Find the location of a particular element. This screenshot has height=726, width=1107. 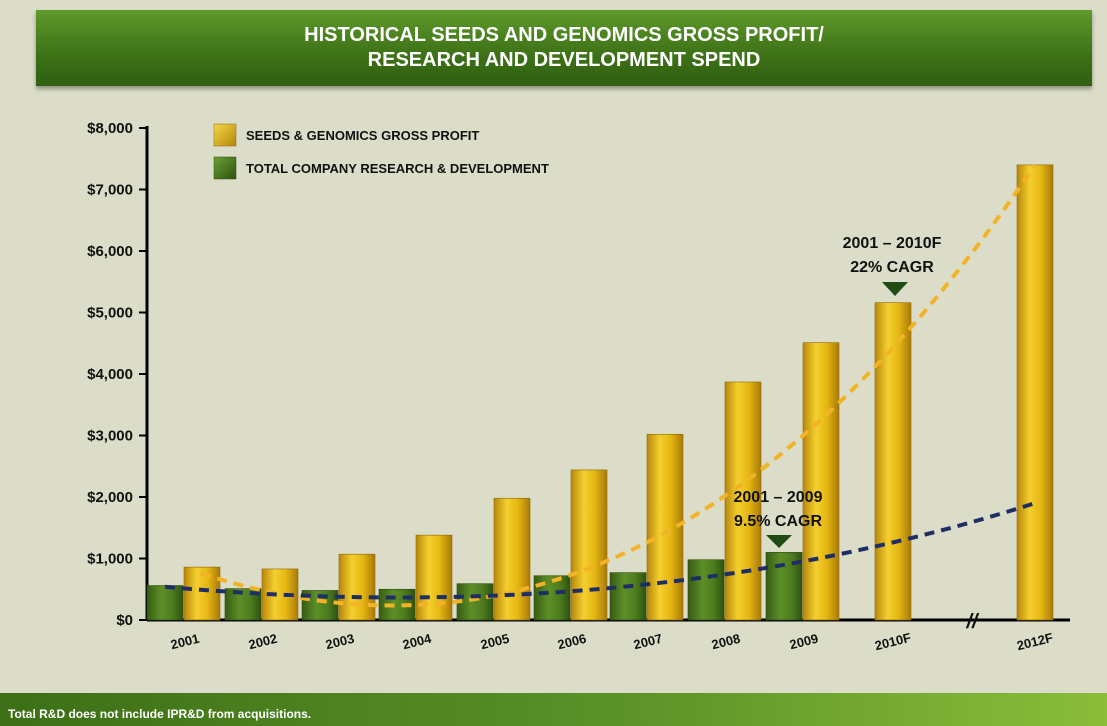

y-tick-label: $1,000 is located at coordinates (110, 559).